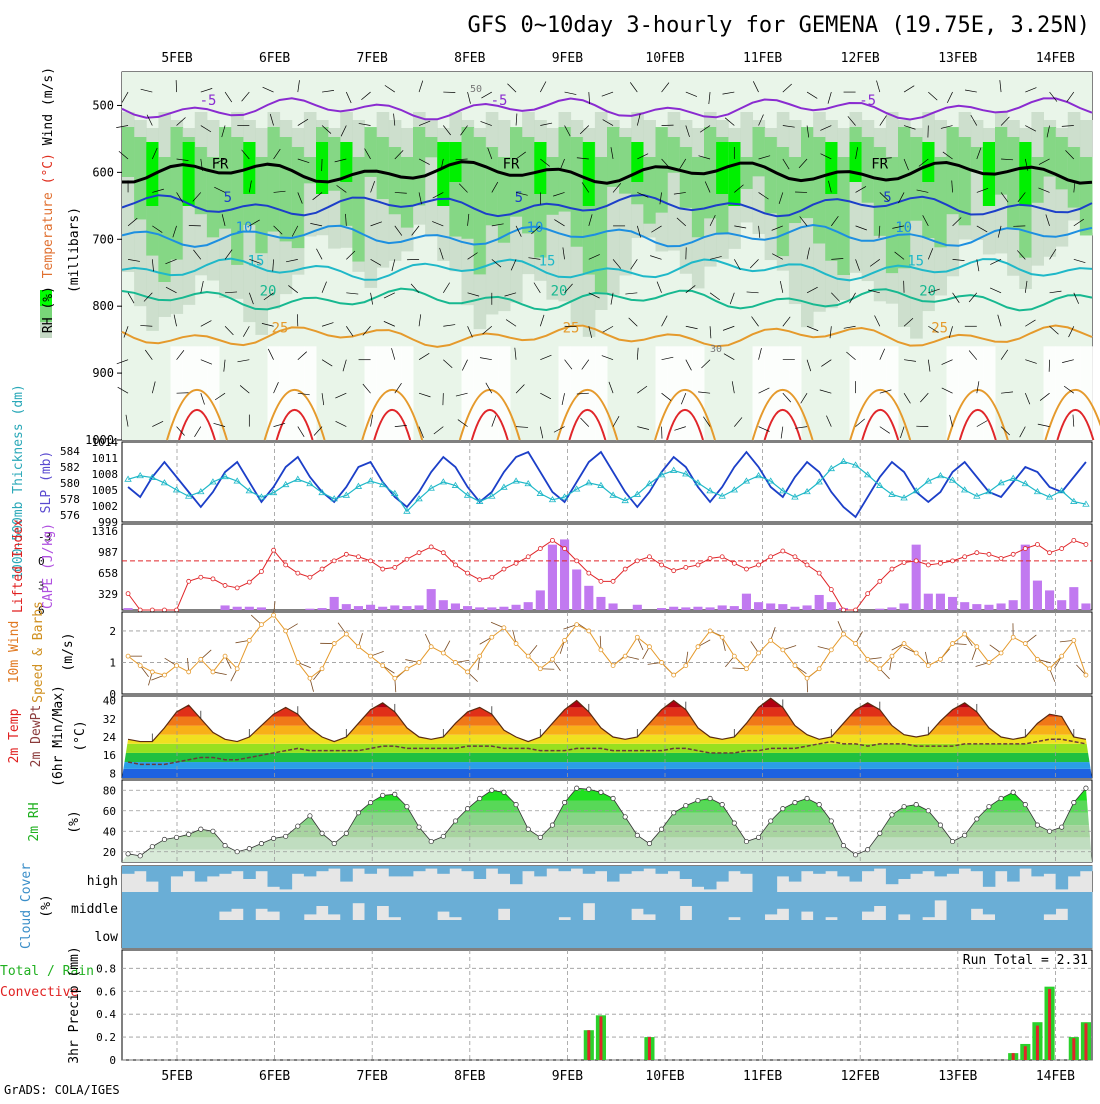 Image resolution: width=1100 pixels, height=1104 pixels. What do you see at coordinates (46, 905) in the screenshot?
I see `cloud-ylabel-2: (%)` at bounding box center [46, 905].